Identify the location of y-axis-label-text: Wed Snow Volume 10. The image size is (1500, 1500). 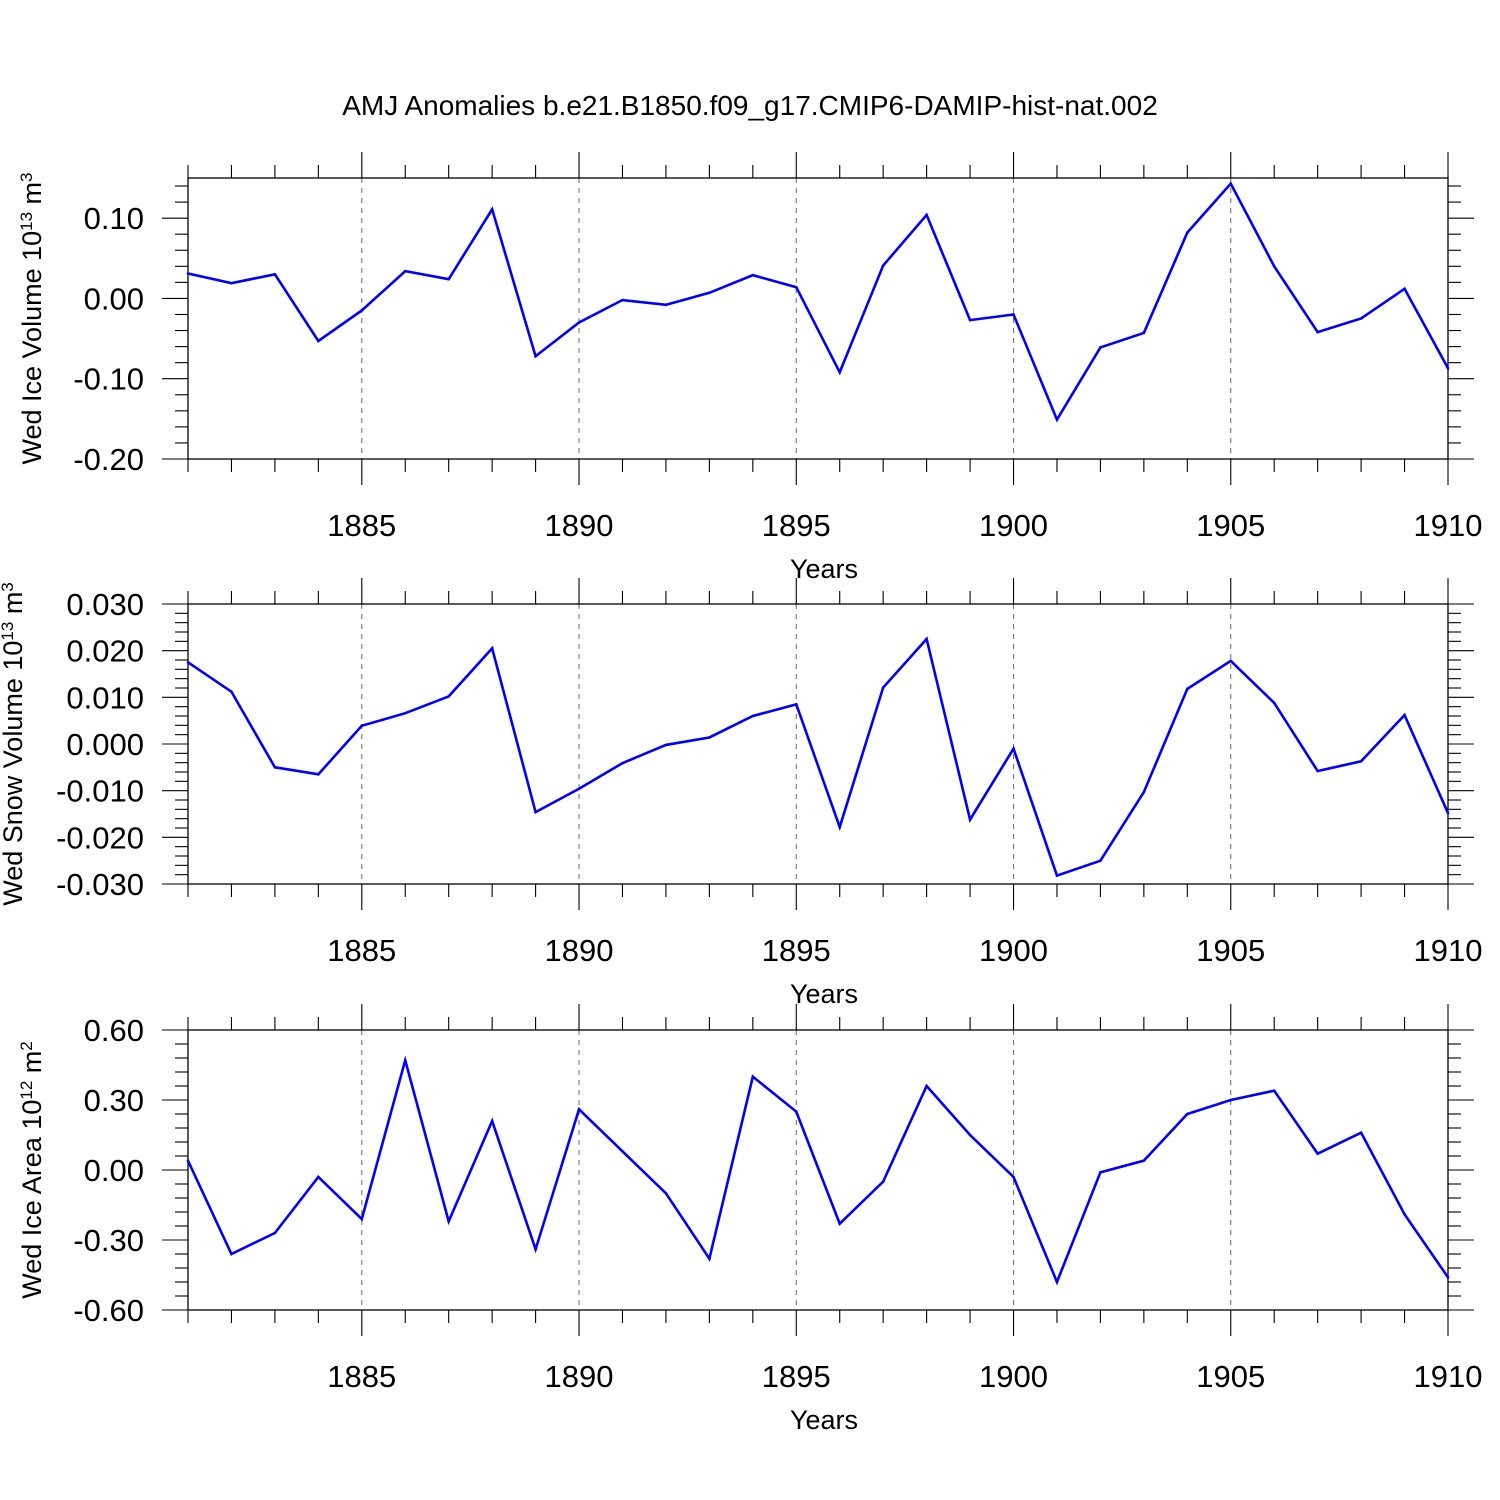
(14, 773).